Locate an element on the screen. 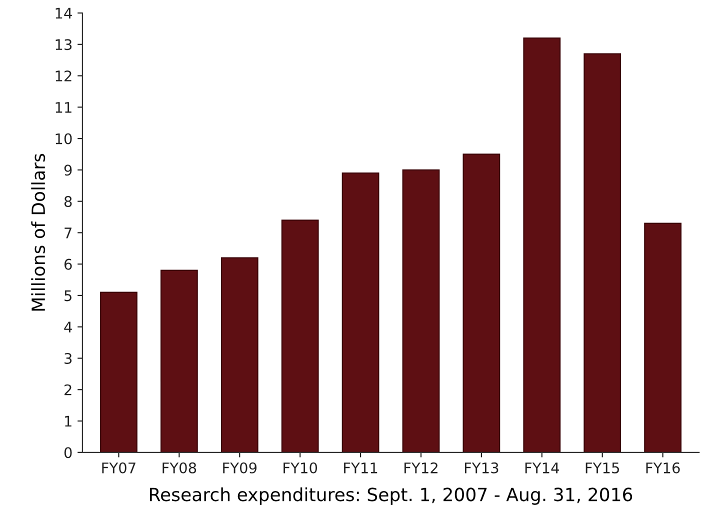 The image size is (717, 520). x-tick-label: FY15 is located at coordinates (603, 468).